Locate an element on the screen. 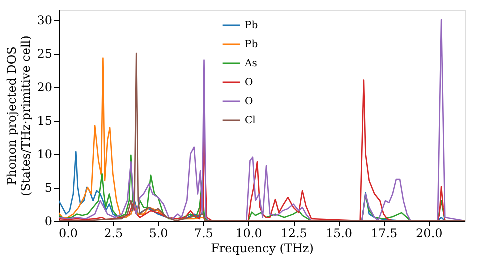 The image size is (500, 280). y-tick-label: 10 is located at coordinates (44, 155).